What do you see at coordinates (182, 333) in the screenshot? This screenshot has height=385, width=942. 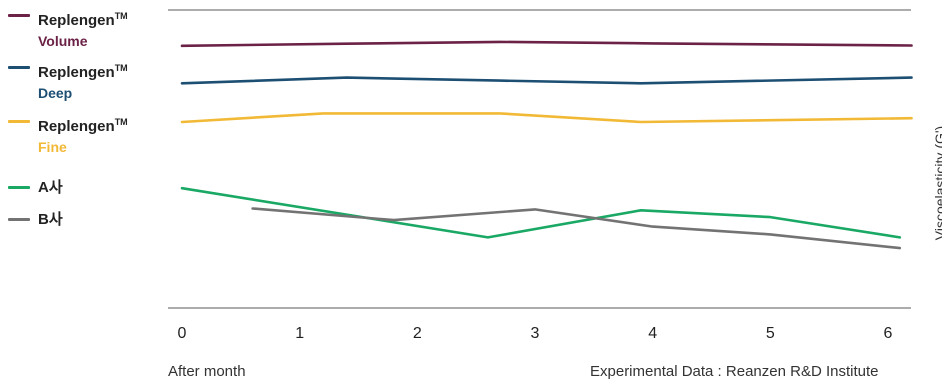 I see `x-tick-label: 0` at bounding box center [182, 333].